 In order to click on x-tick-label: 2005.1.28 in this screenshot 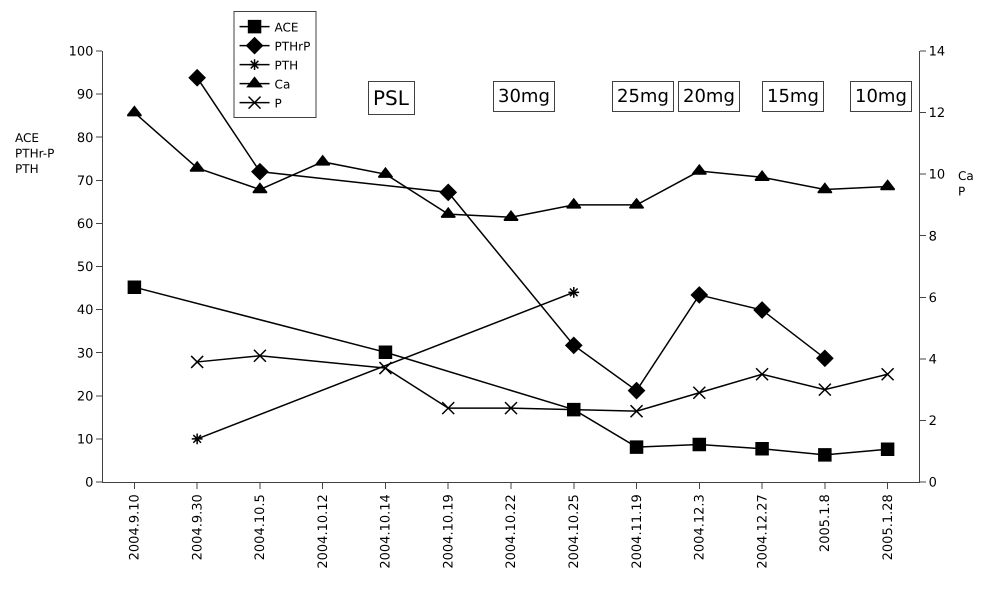, I will do `click(888, 527)`.